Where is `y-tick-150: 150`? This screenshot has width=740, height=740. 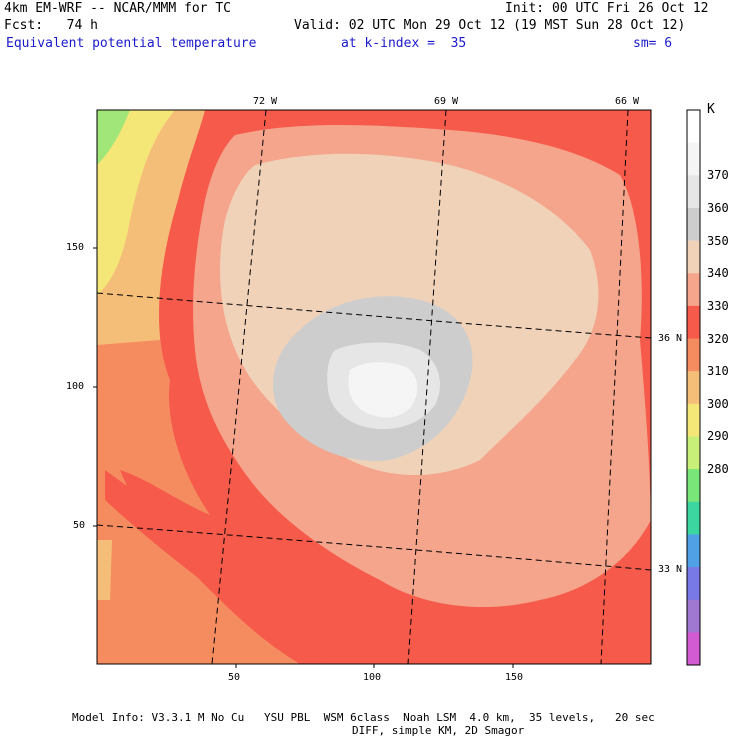 y-tick-150: 150 is located at coordinates (75, 247).